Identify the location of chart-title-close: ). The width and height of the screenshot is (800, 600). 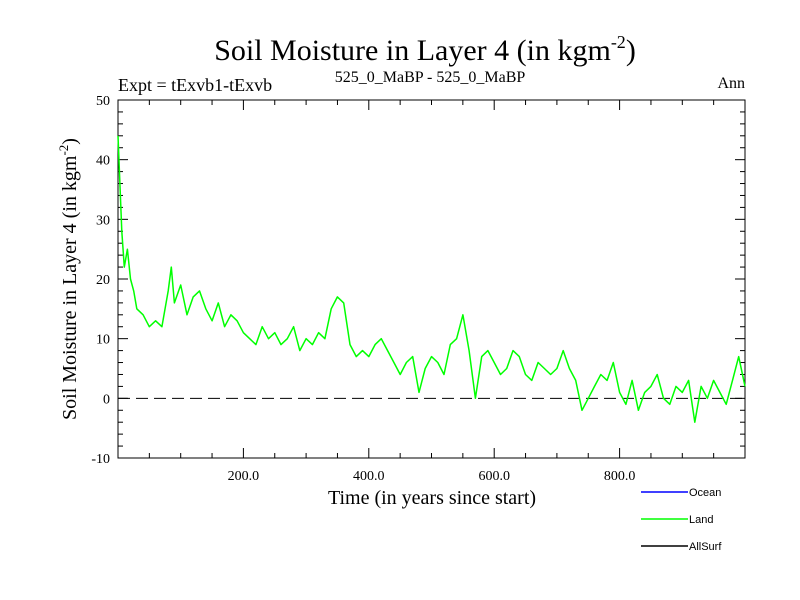
(631, 50).